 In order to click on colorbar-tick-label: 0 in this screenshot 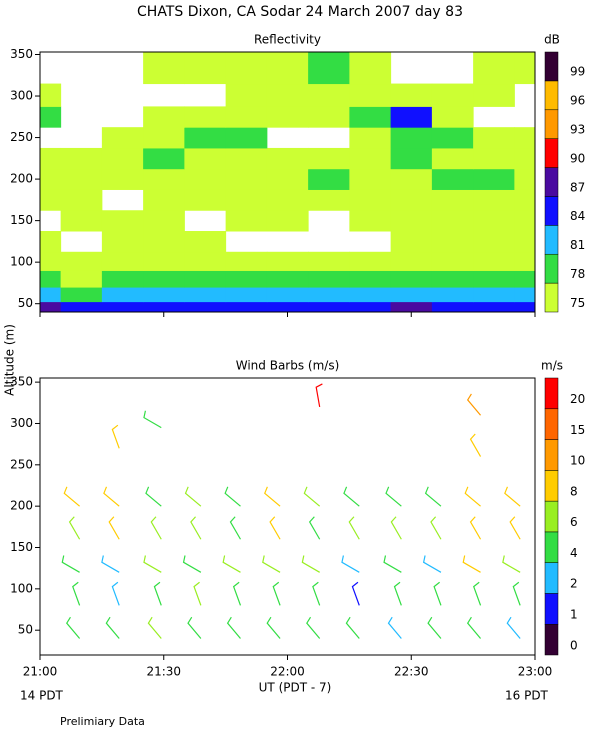, I will do `click(574, 645)`.